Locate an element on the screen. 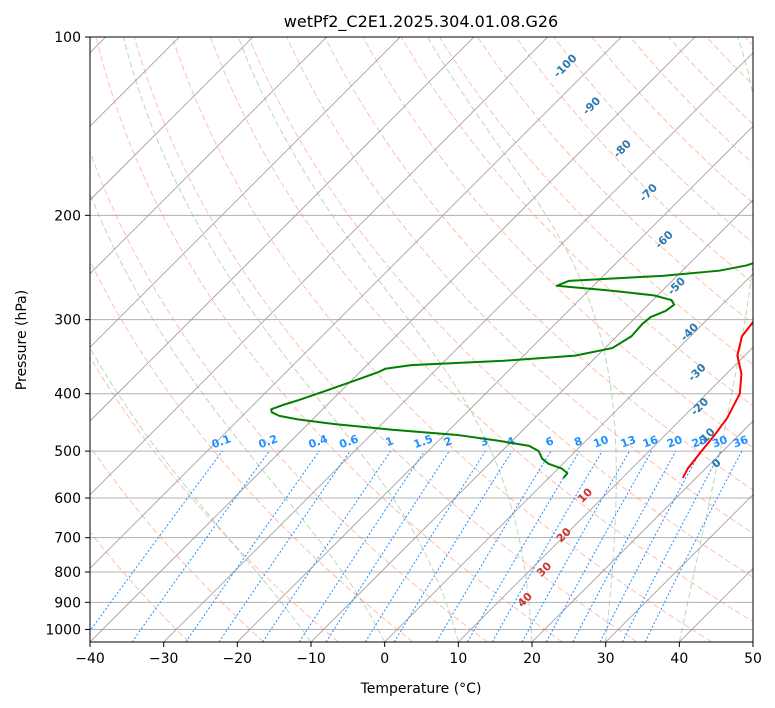 The height and width of the screenshot is (708, 775). mixing-ratio-label: 6 is located at coordinates (550, 441).